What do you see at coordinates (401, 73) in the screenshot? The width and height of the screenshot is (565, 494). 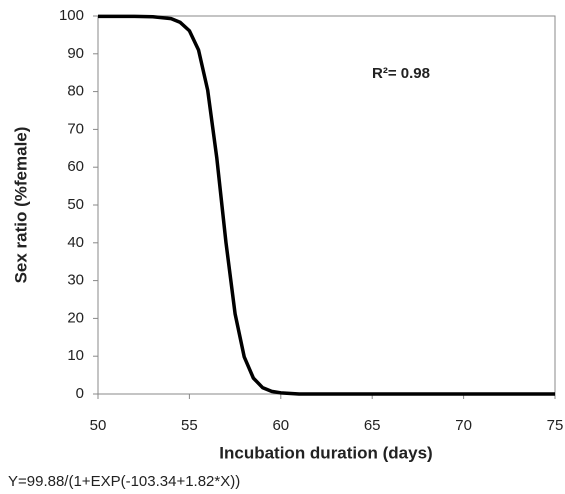 I see `annotation: R²= 0.98` at bounding box center [401, 73].